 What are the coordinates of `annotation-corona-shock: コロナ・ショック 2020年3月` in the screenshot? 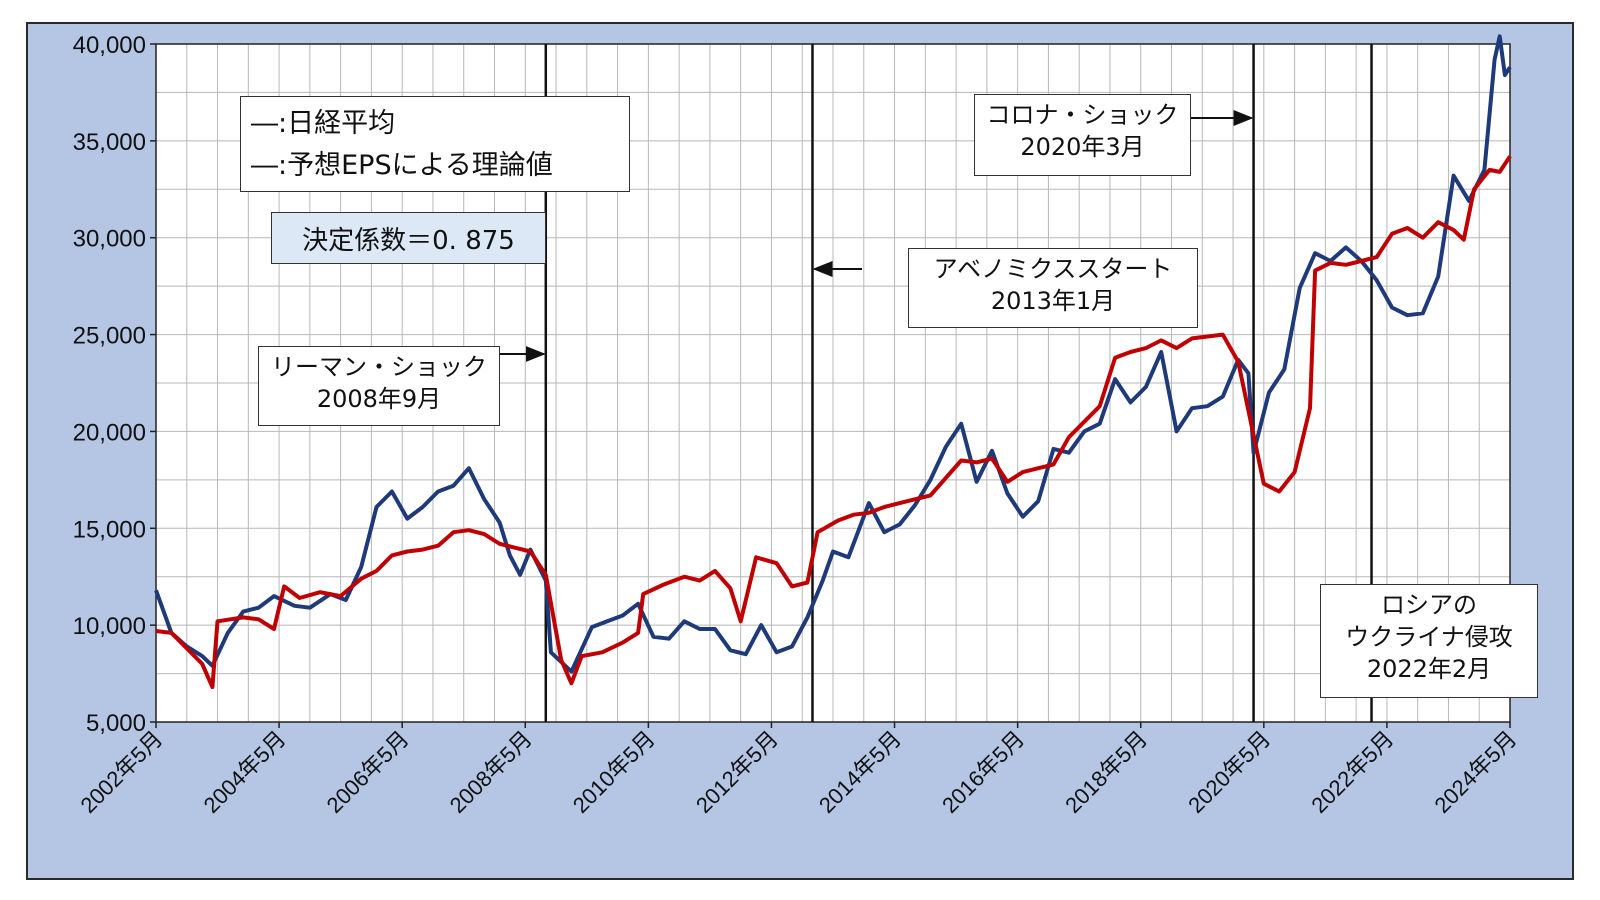 It's located at (1082, 135).